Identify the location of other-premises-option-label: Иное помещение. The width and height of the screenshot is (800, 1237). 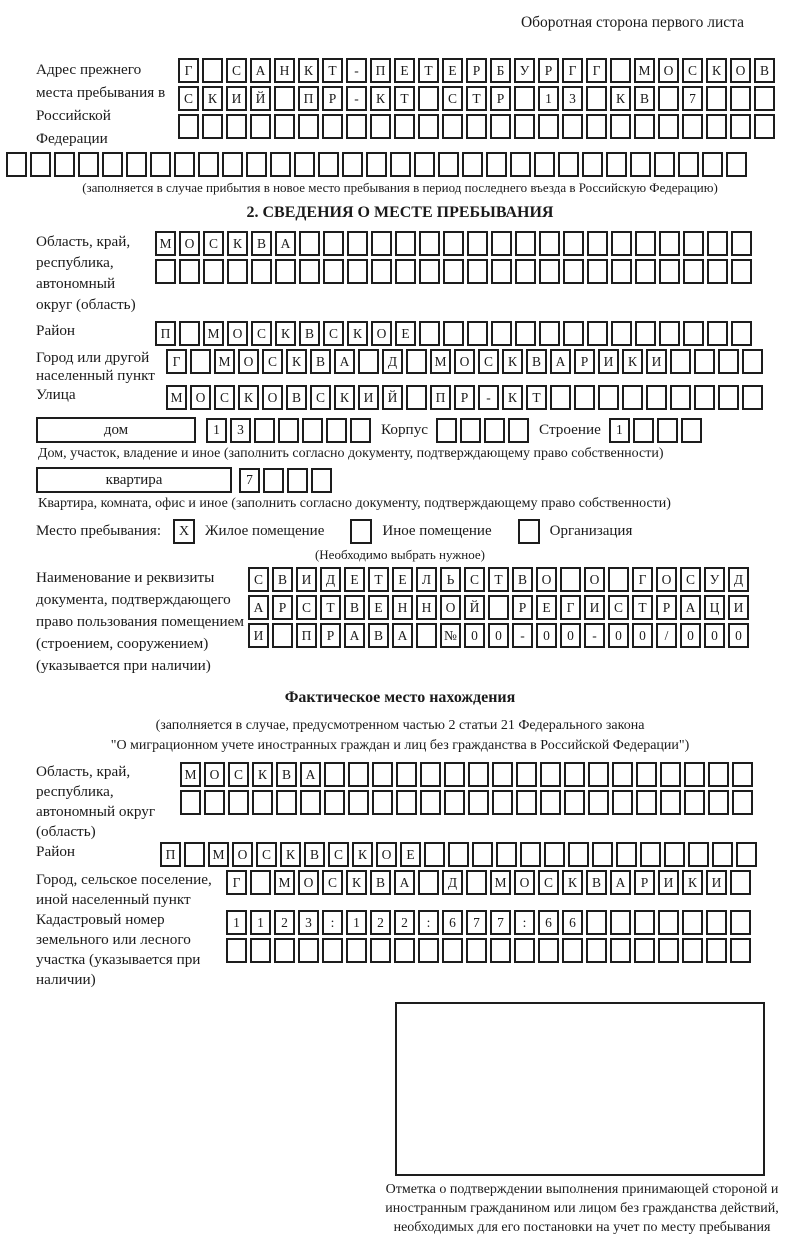
(437, 531).